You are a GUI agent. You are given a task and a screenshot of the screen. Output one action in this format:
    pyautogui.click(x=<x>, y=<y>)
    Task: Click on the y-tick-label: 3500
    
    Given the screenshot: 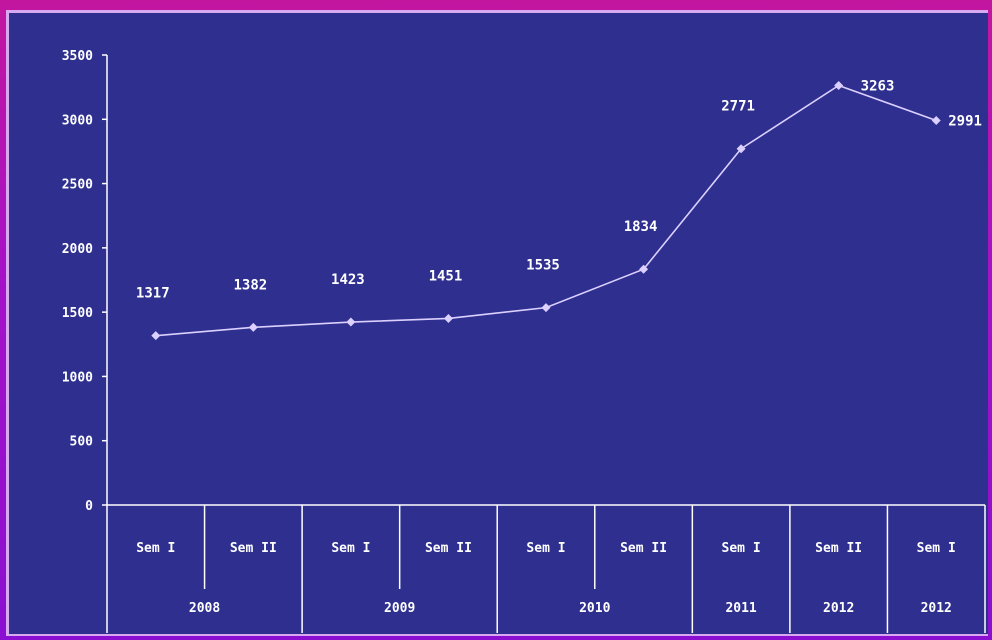 What is the action you would take?
    pyautogui.click(x=77, y=56)
    